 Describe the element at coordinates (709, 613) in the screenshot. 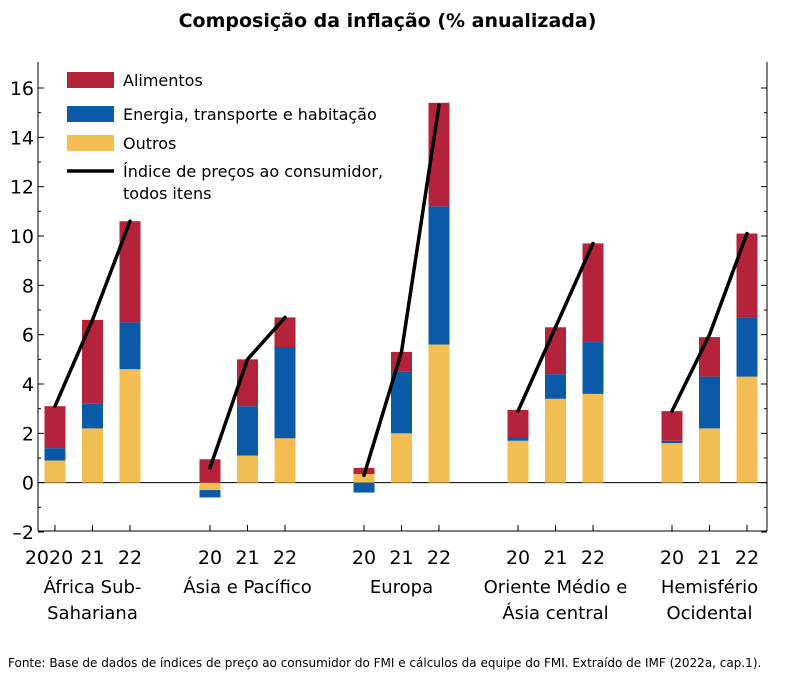

I see `region-label-line2: Ocidental` at that location.